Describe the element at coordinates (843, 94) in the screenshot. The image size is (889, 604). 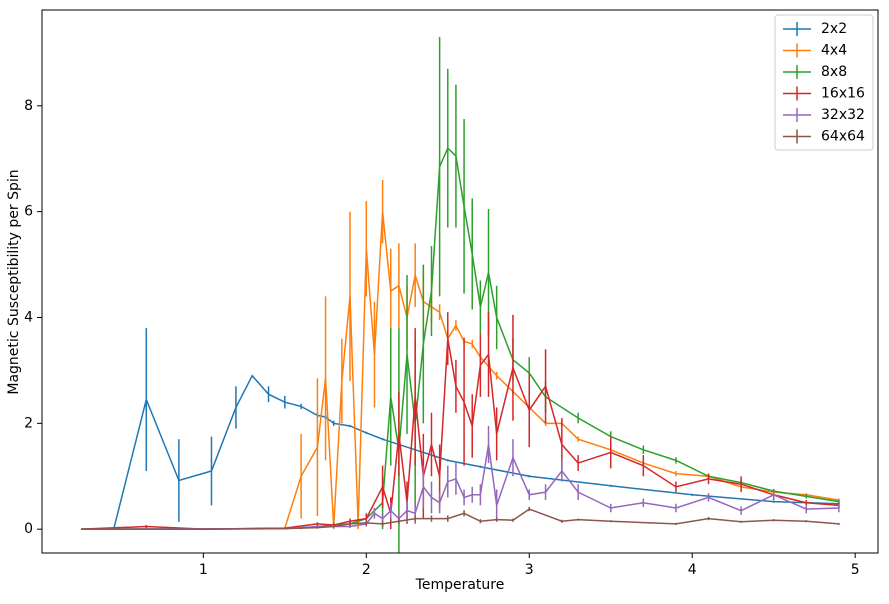
I see `legend-label: 16x16` at that location.